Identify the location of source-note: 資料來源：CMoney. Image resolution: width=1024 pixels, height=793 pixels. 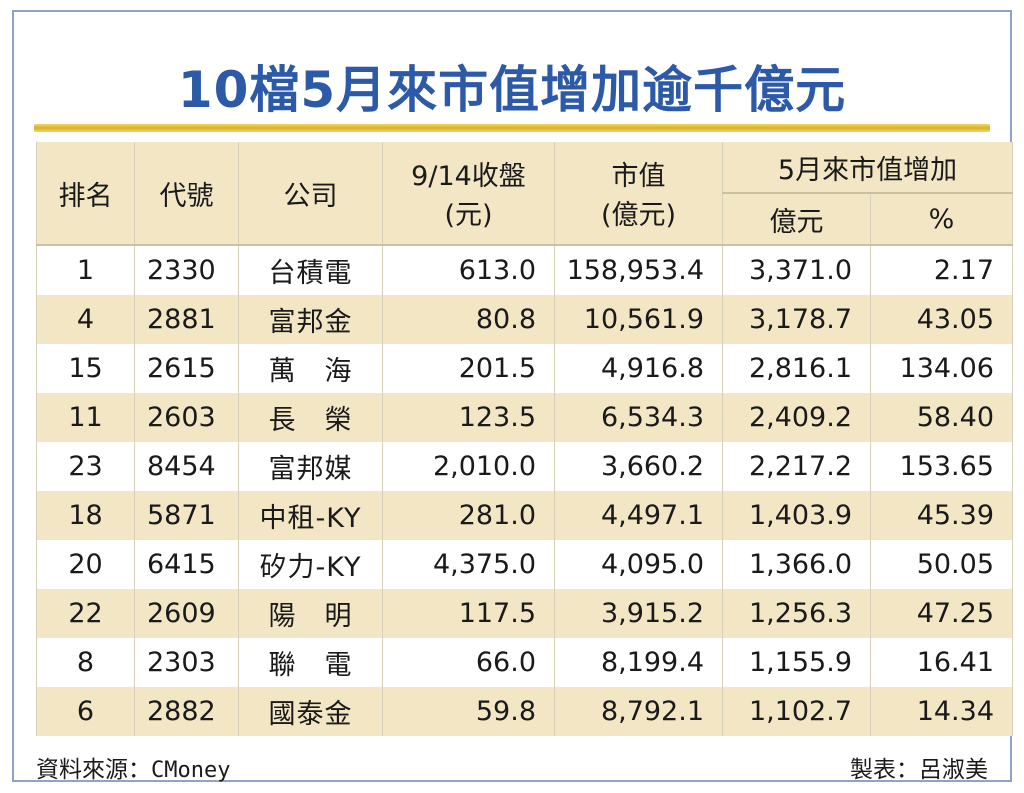
(133, 767).